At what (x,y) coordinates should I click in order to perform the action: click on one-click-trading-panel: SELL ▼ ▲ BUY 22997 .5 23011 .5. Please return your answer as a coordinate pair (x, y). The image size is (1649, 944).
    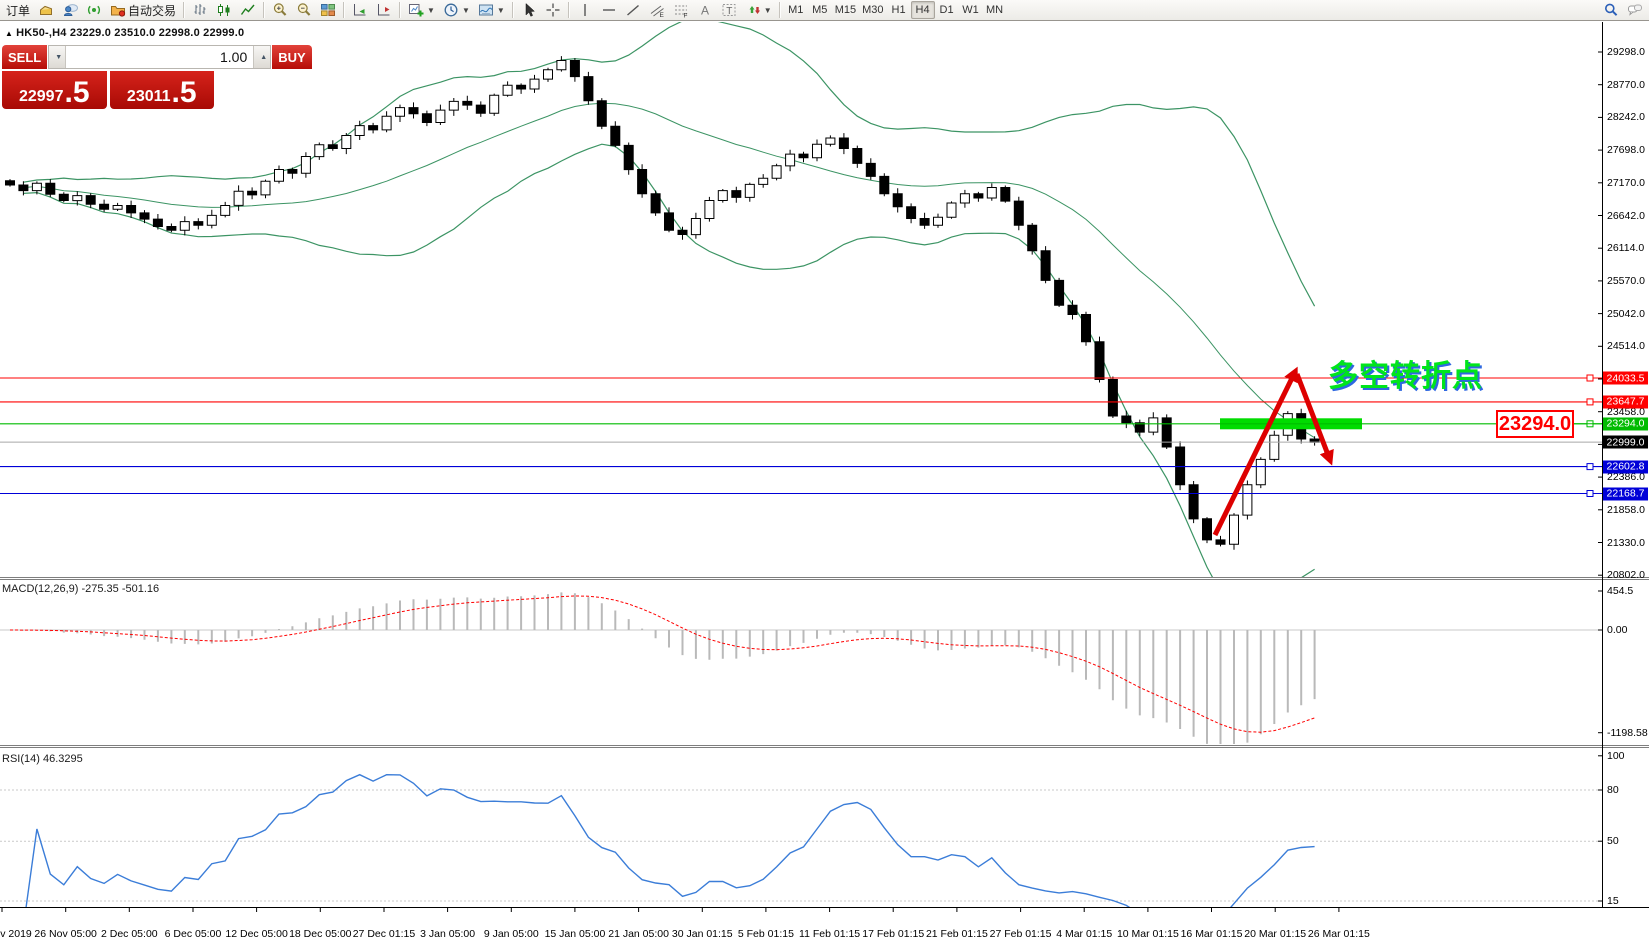
    Looking at the image, I should click on (157, 77).